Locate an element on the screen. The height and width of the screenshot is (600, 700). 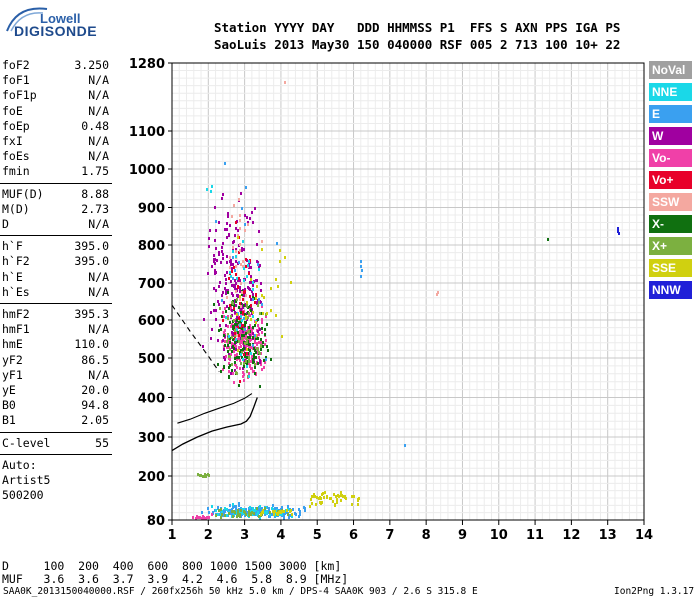
param-label: h`F2 is located at coordinates (16, 261).